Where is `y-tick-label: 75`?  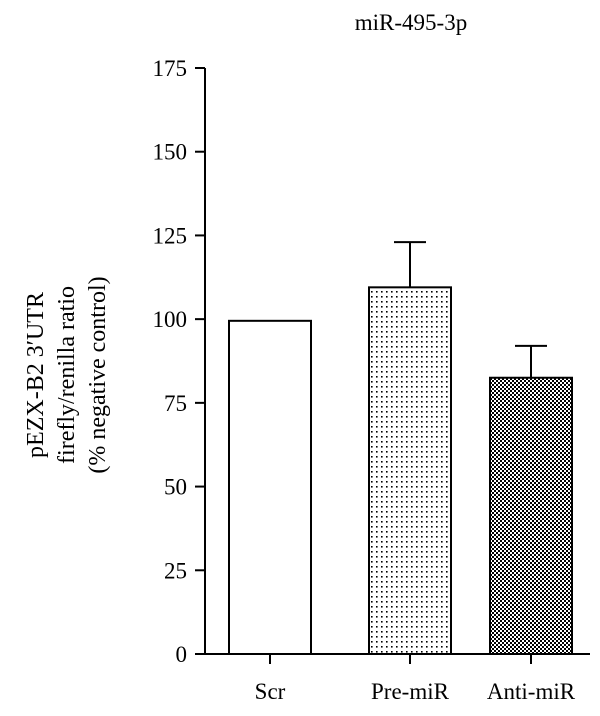
y-tick-label: 75 is located at coordinates (175, 403).